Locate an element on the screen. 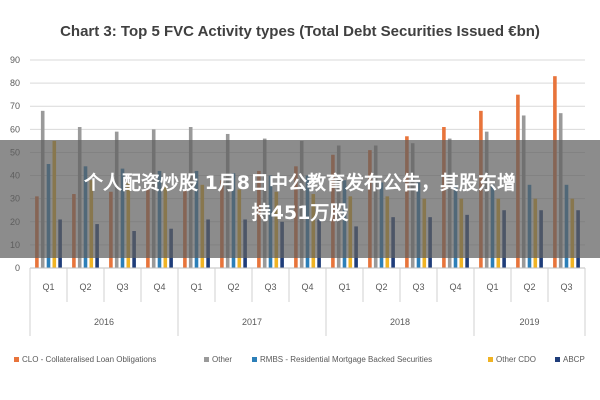 The width and height of the screenshot is (600, 400). legend-label: Other is located at coordinates (222, 359).